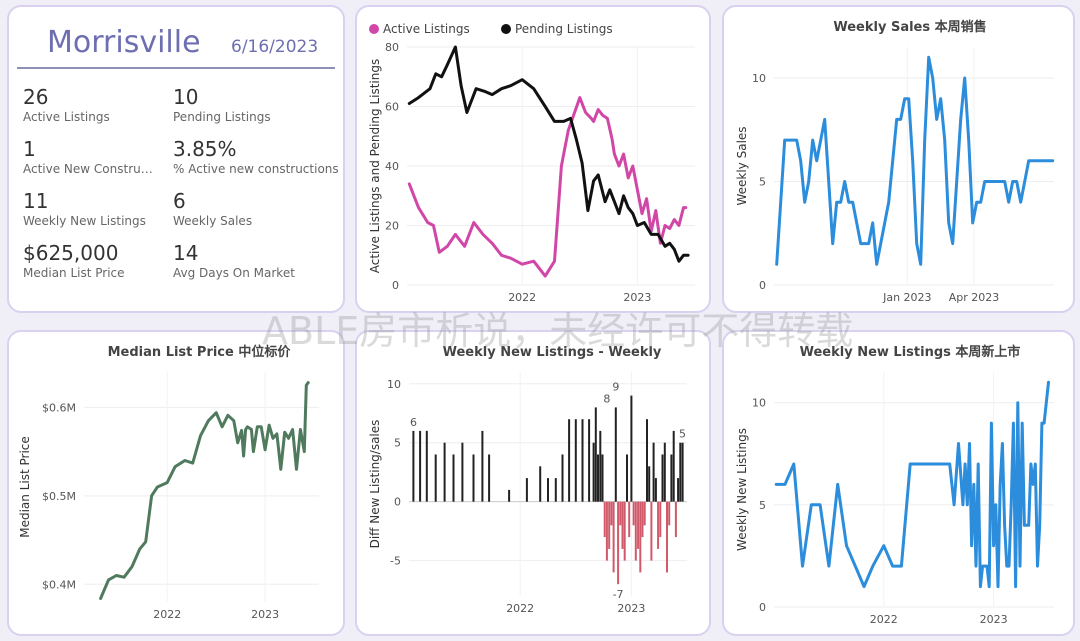 This screenshot has width=1080, height=641. Describe the element at coordinates (124, 42) in the screenshot. I see `city-title: Morrisville` at that location.